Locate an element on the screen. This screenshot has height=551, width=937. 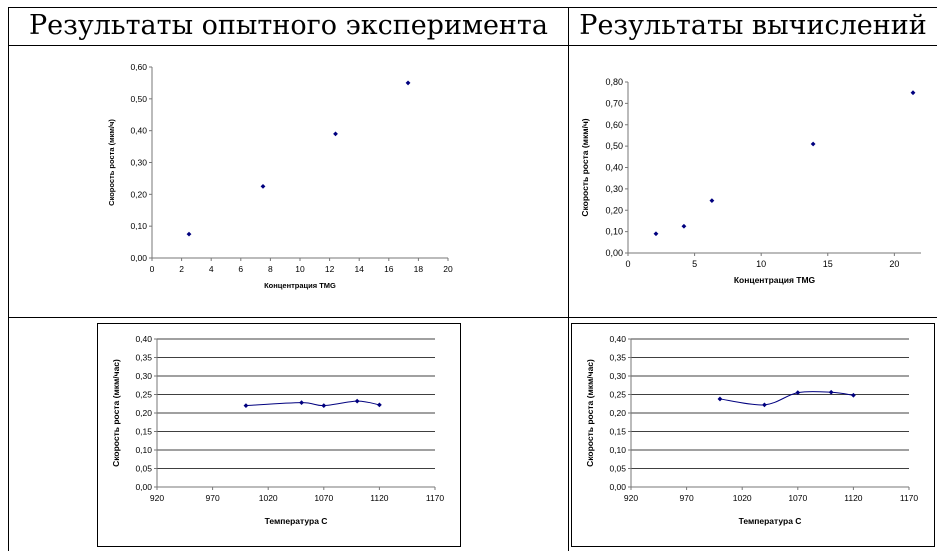
column-header-computation: Результаты вычислений is located at coordinates (753, 25).